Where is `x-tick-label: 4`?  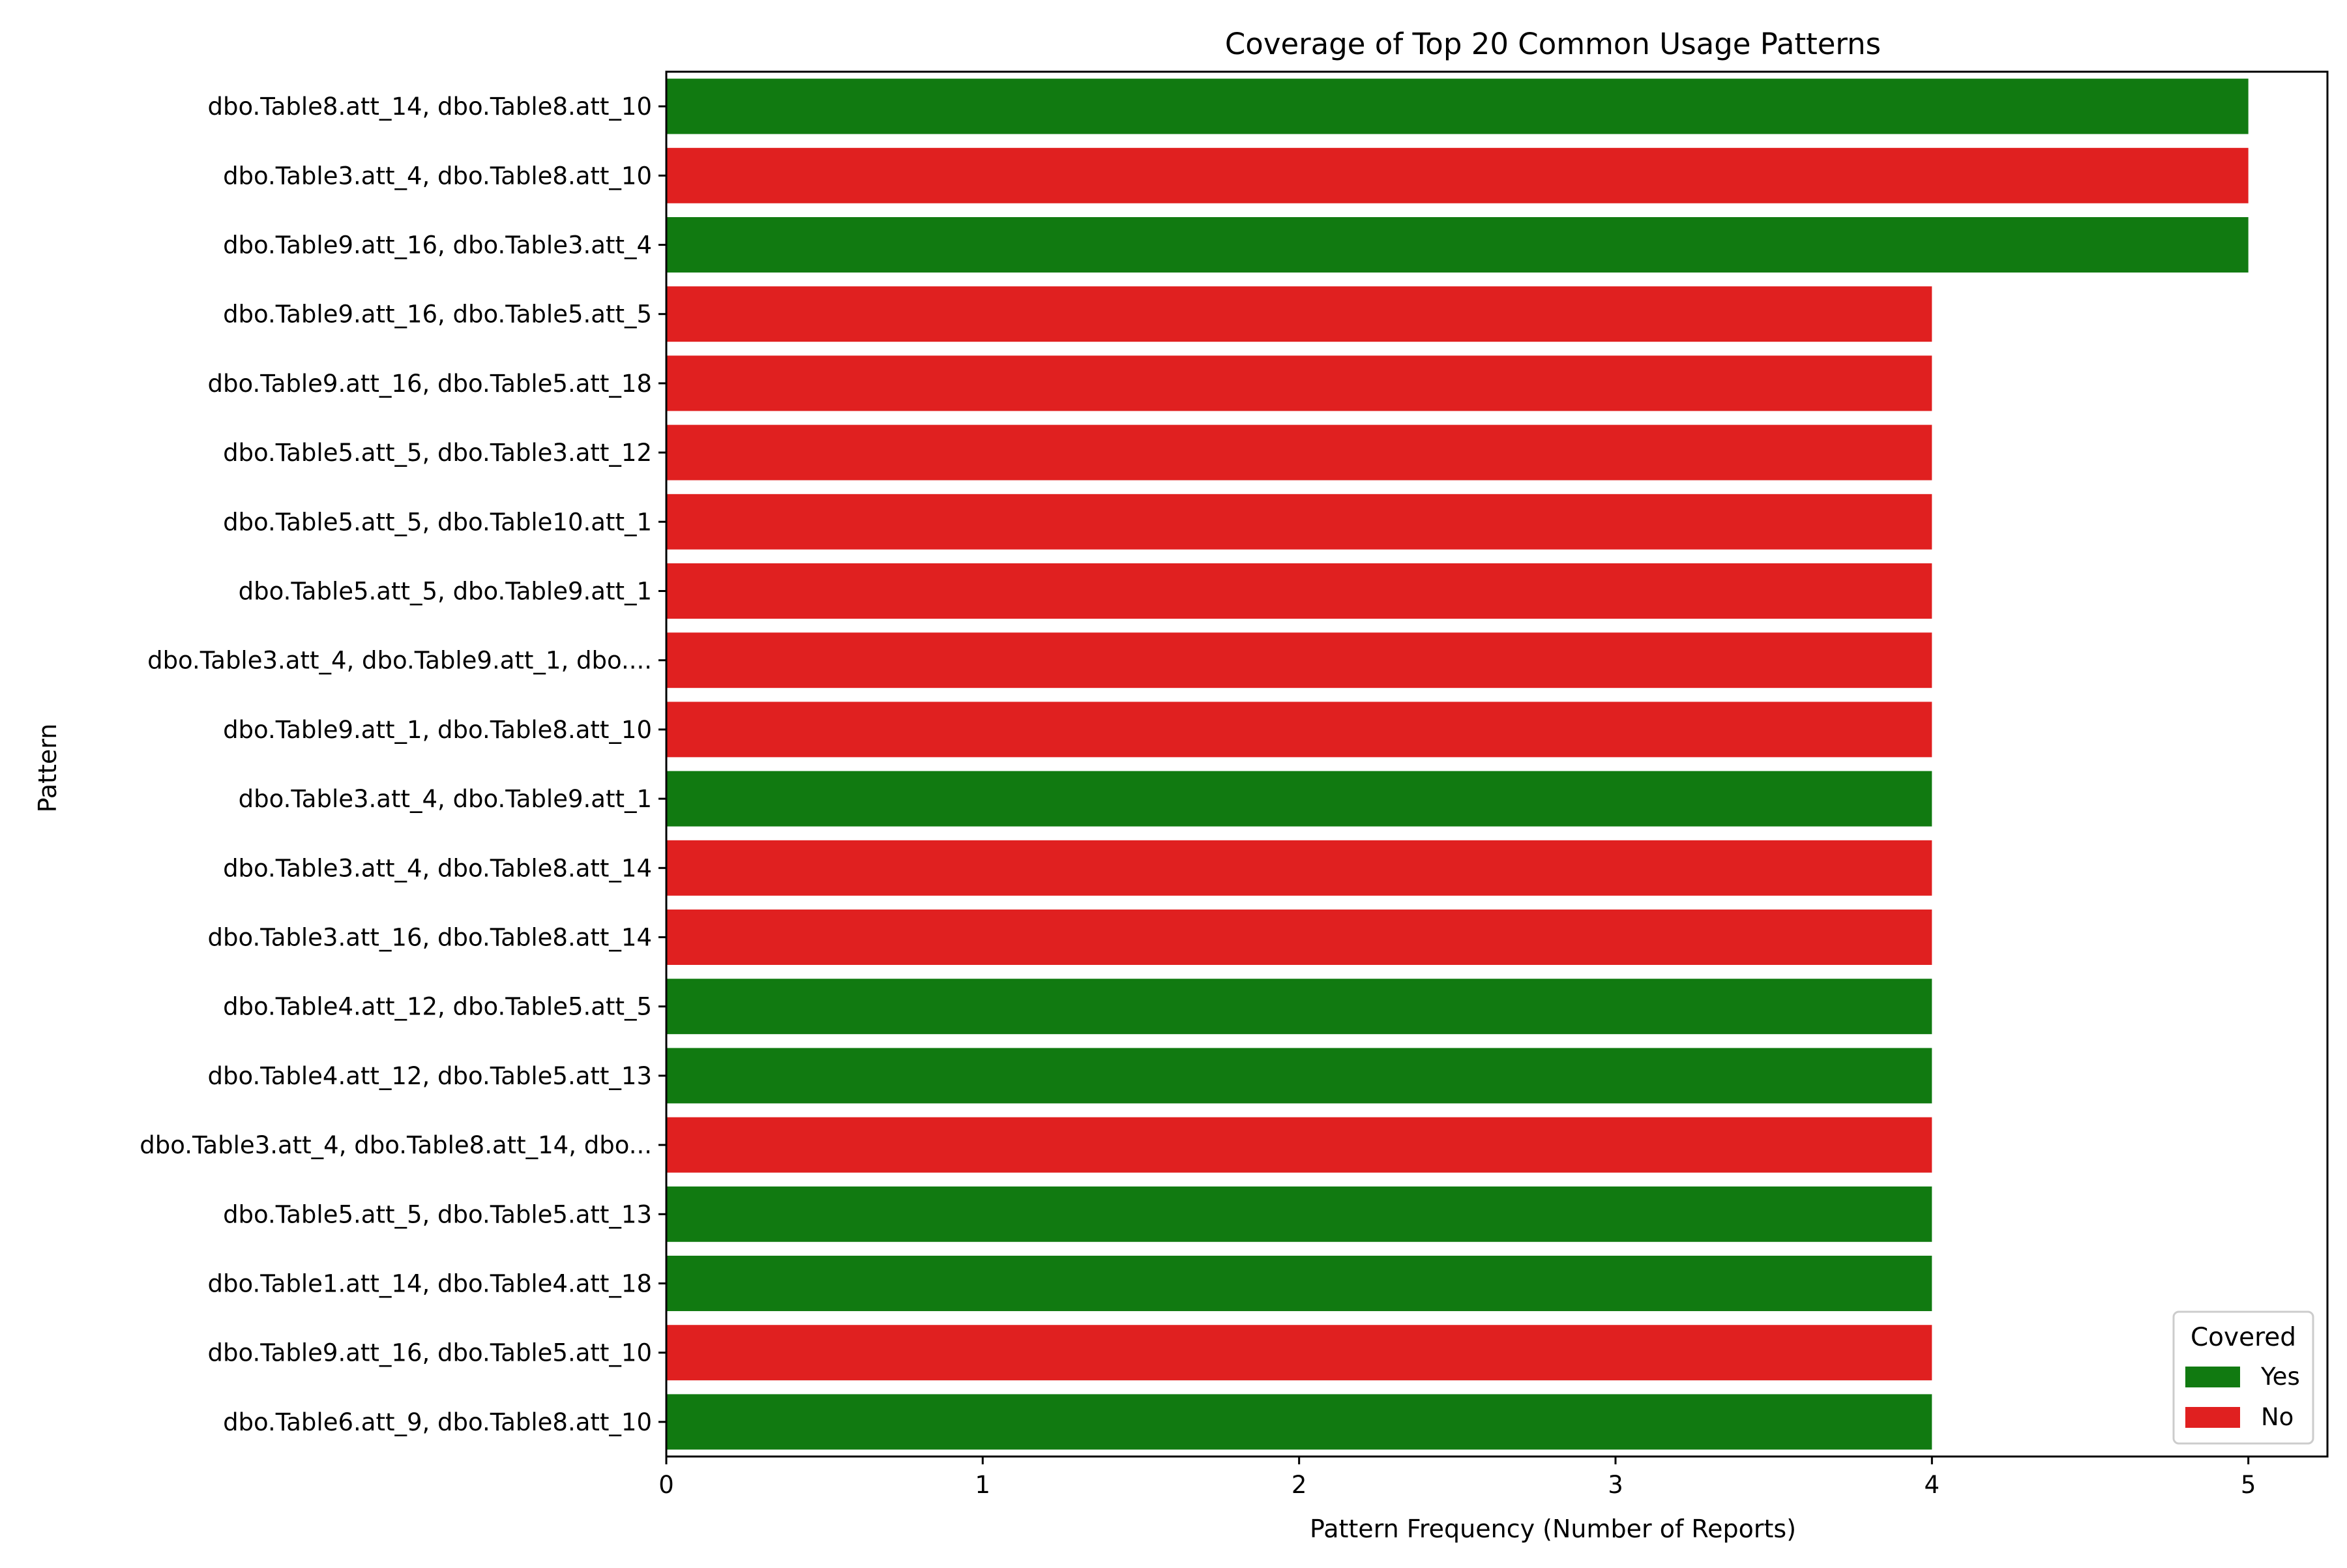
x-tick-label: 4 is located at coordinates (1932, 1485).